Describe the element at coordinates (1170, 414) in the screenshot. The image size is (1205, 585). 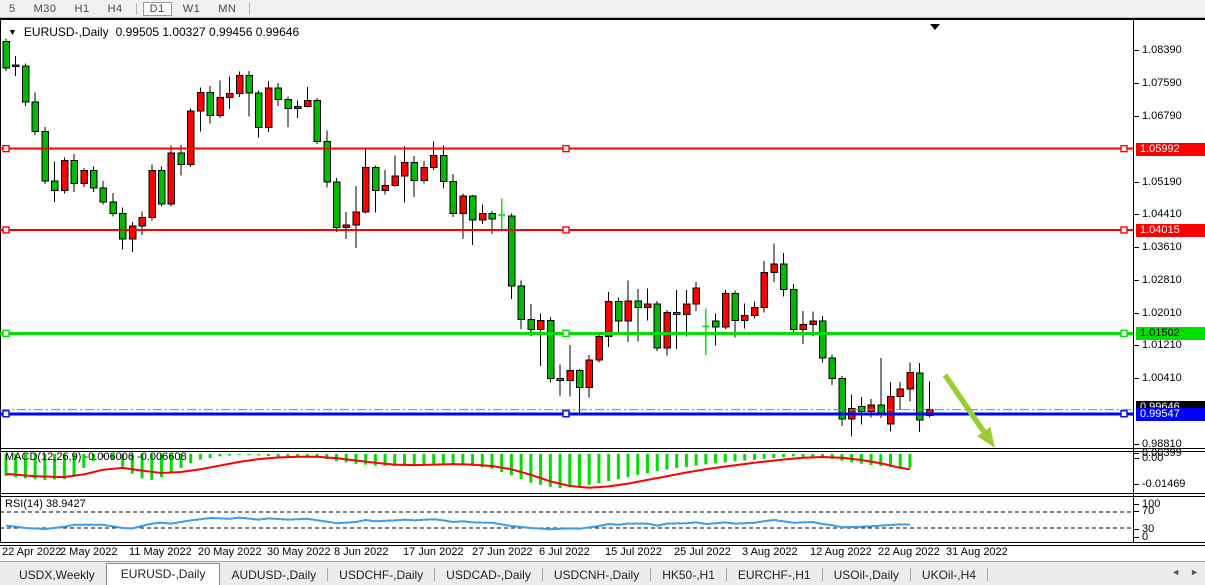
I see `price-line-label: 0.99547` at that location.